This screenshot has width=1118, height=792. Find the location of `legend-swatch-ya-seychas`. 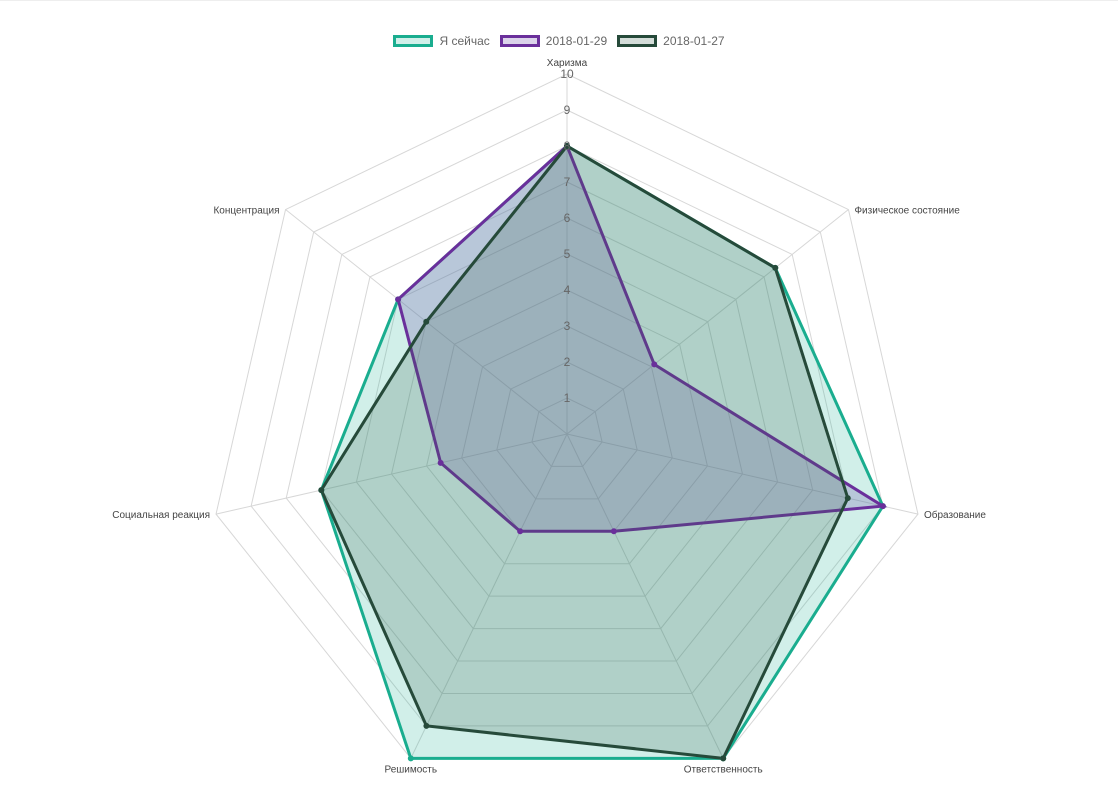

legend-swatch-ya-seychas is located at coordinates (413, 41).